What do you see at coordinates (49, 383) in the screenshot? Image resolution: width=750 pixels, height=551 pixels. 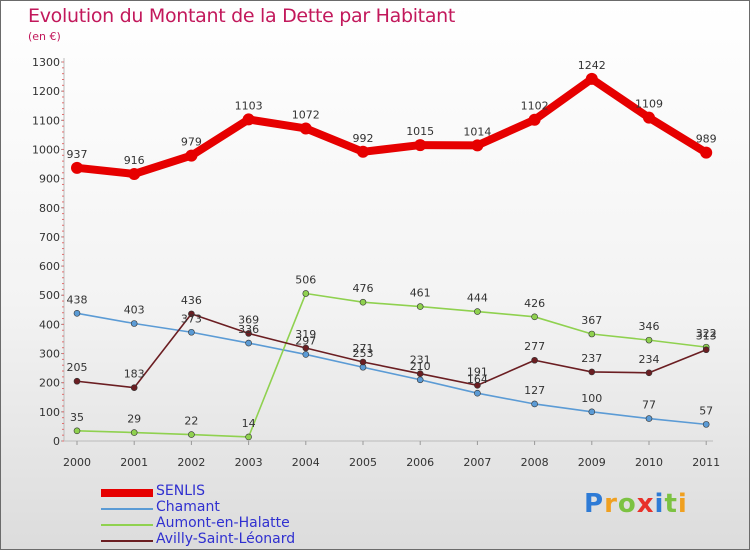 I see `y-tick-label: 200` at bounding box center [49, 383].